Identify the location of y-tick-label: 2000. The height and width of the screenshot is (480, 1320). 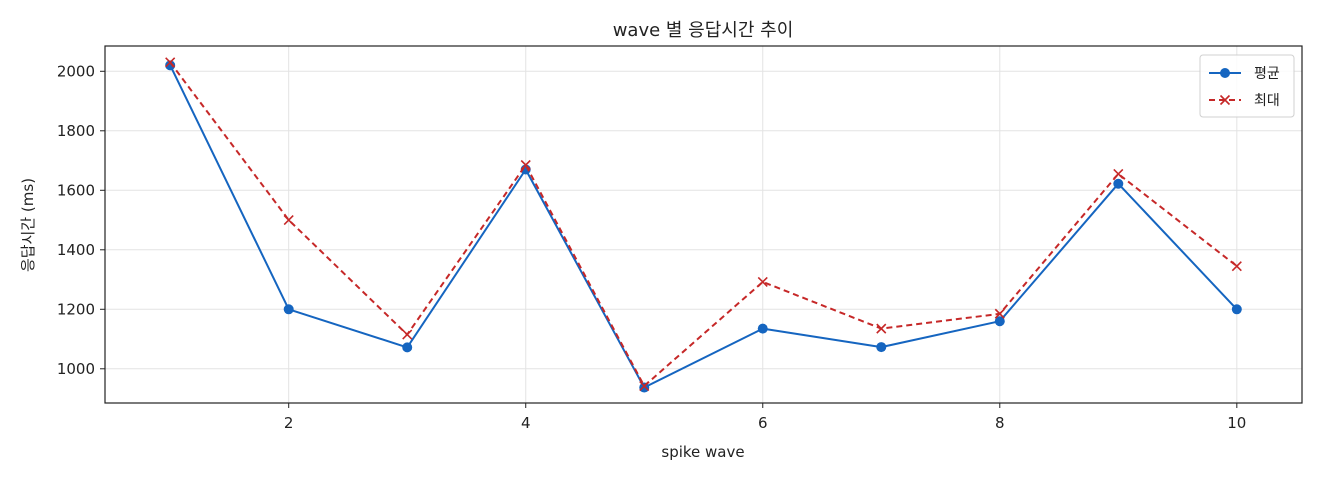
(76, 71).